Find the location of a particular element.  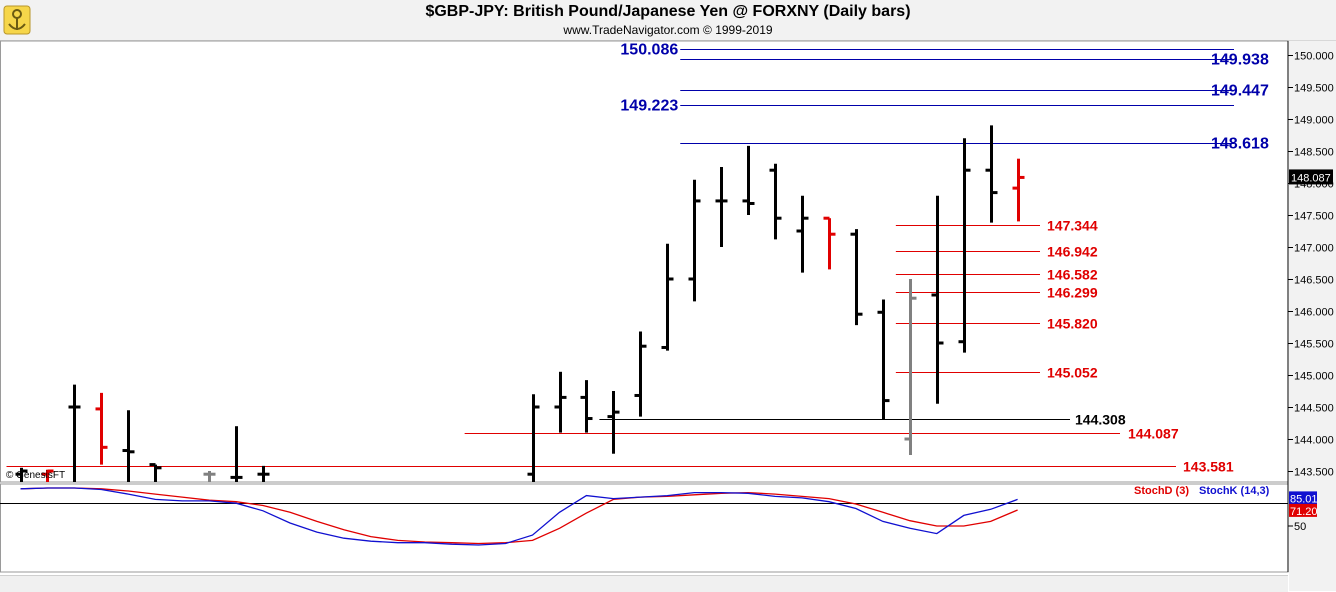

legend-stochk: StochK (14,3) is located at coordinates (1234, 491).